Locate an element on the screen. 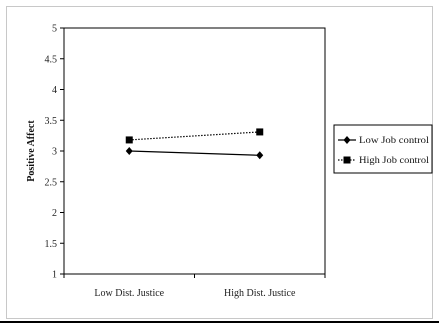  legend-box is located at coordinates (383, 149).